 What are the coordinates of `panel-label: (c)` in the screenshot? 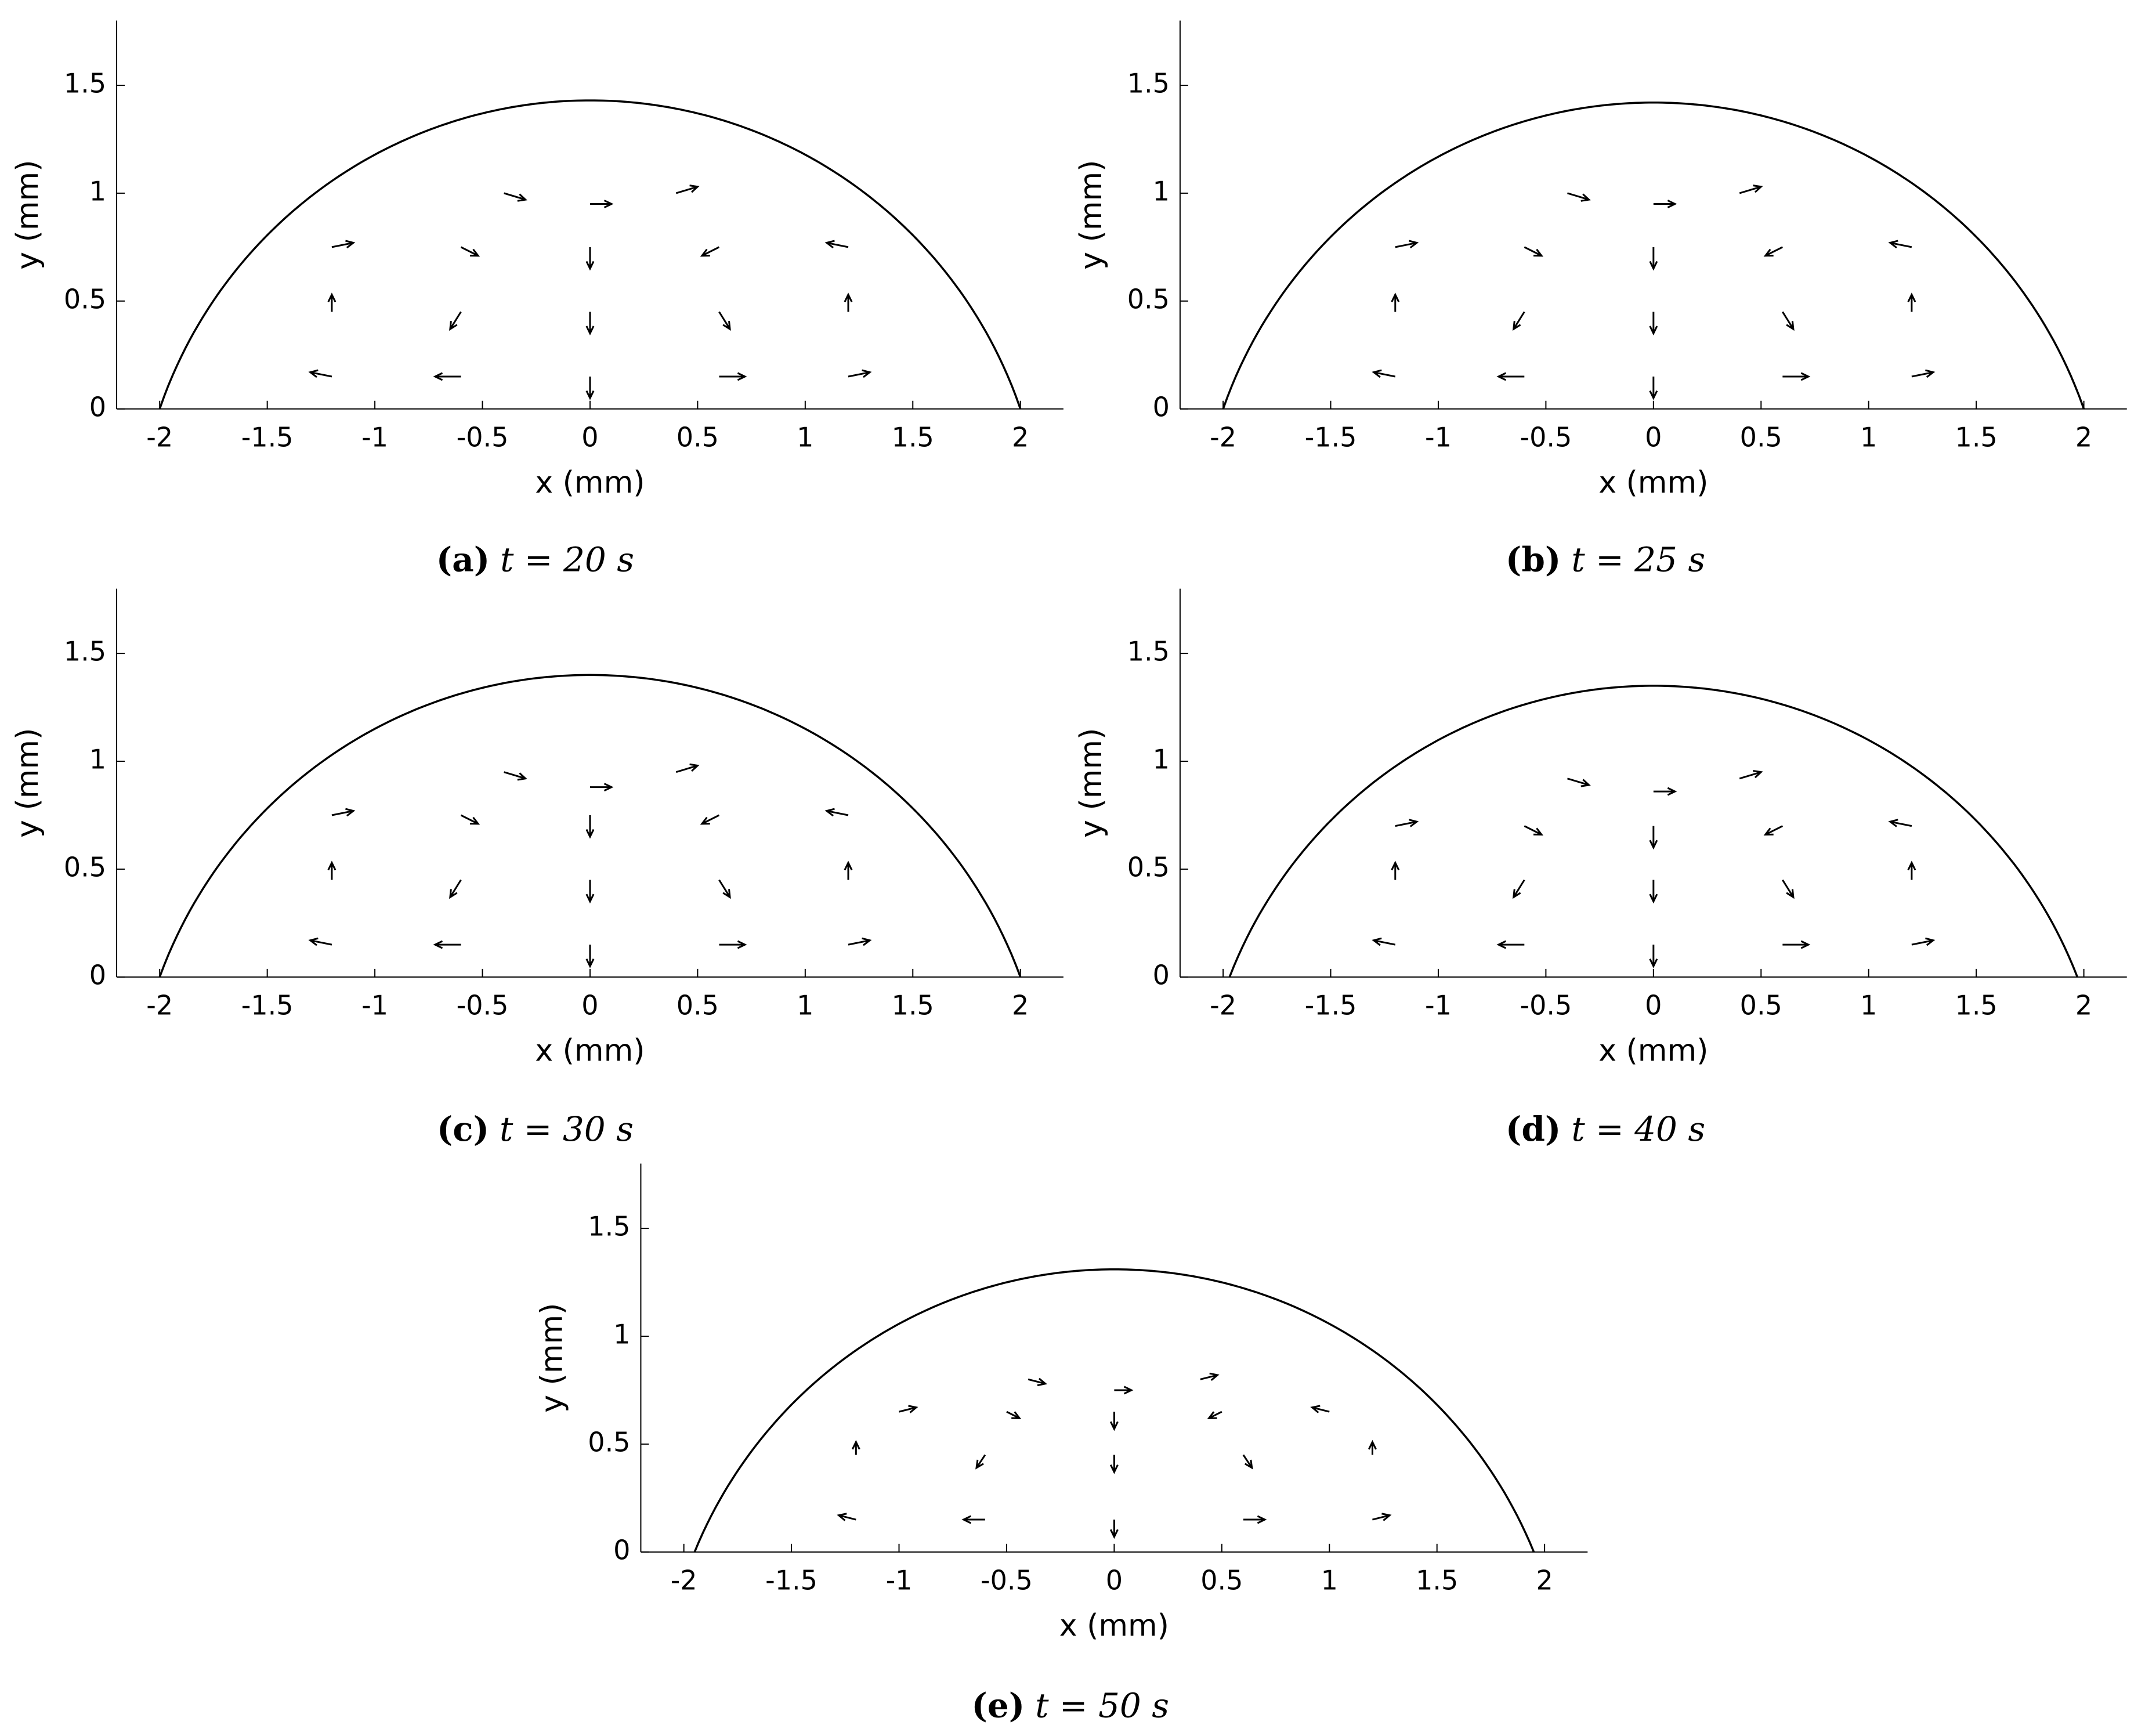 It's located at (463, 1129).